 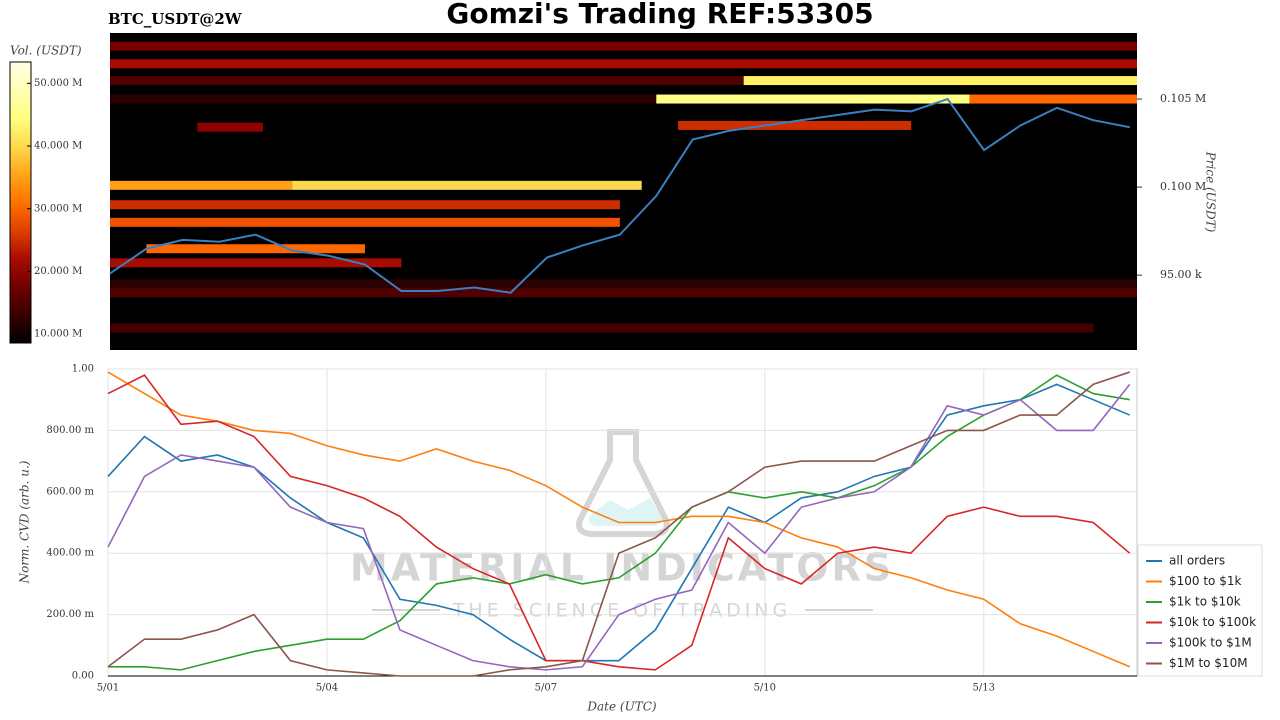 I want to click on x-axis-label: Date (UTC), so click(x=621, y=707).